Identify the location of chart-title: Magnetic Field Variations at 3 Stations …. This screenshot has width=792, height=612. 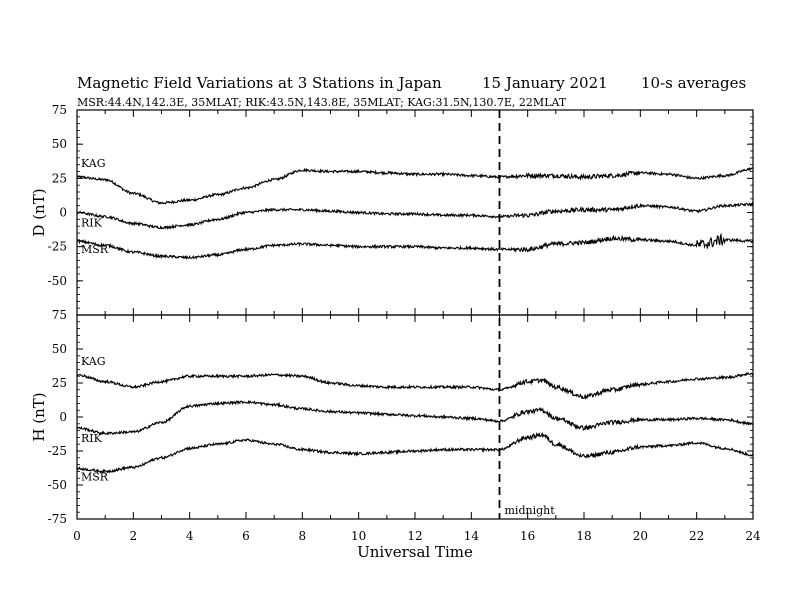
(259, 83).